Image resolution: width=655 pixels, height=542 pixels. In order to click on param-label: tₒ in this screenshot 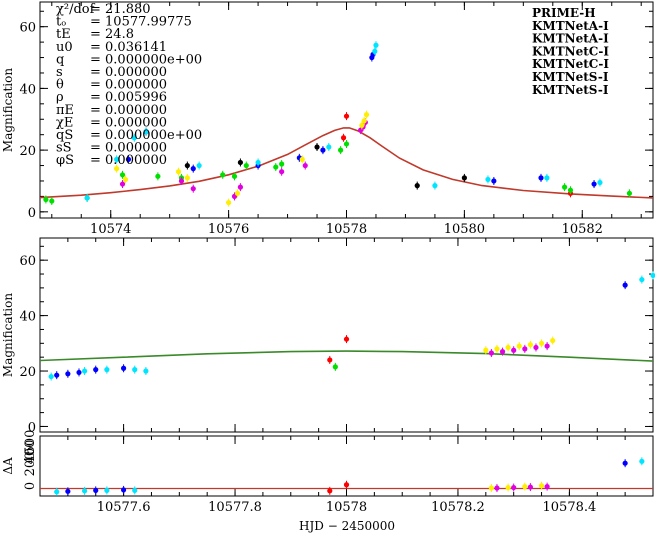, I will do `click(61, 22)`.